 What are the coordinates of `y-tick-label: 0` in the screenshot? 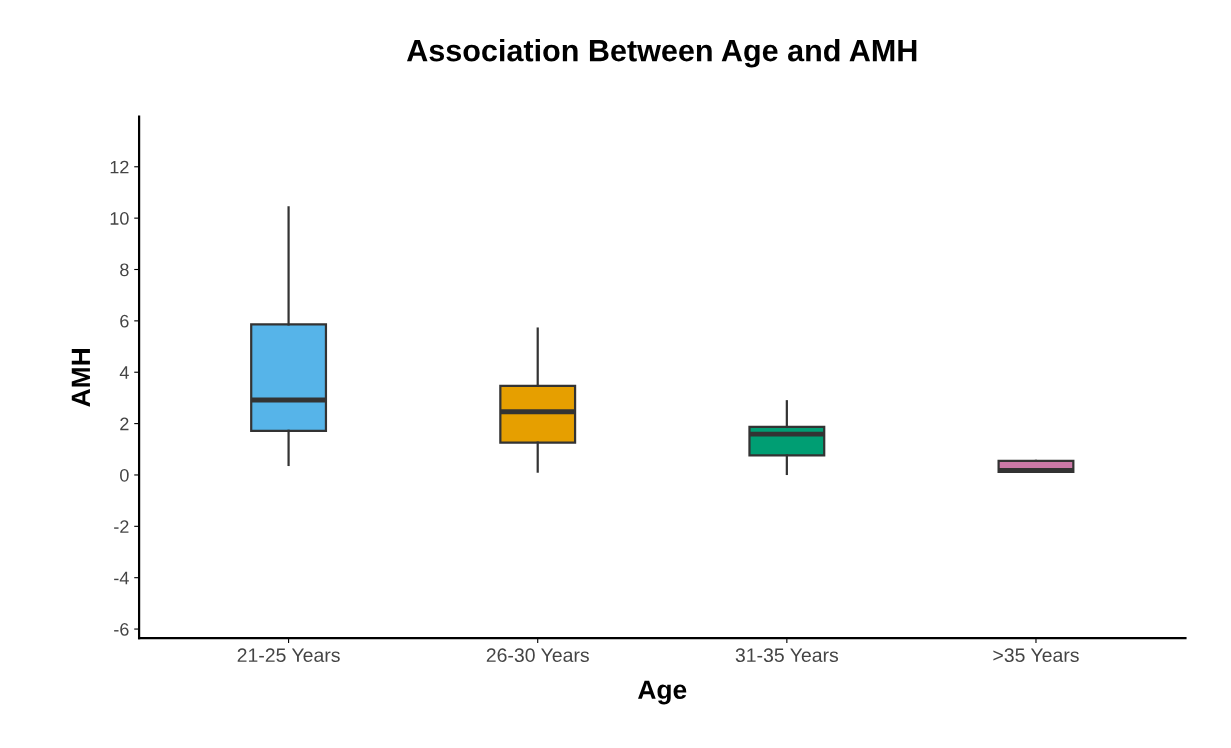 It's located at (124, 475).